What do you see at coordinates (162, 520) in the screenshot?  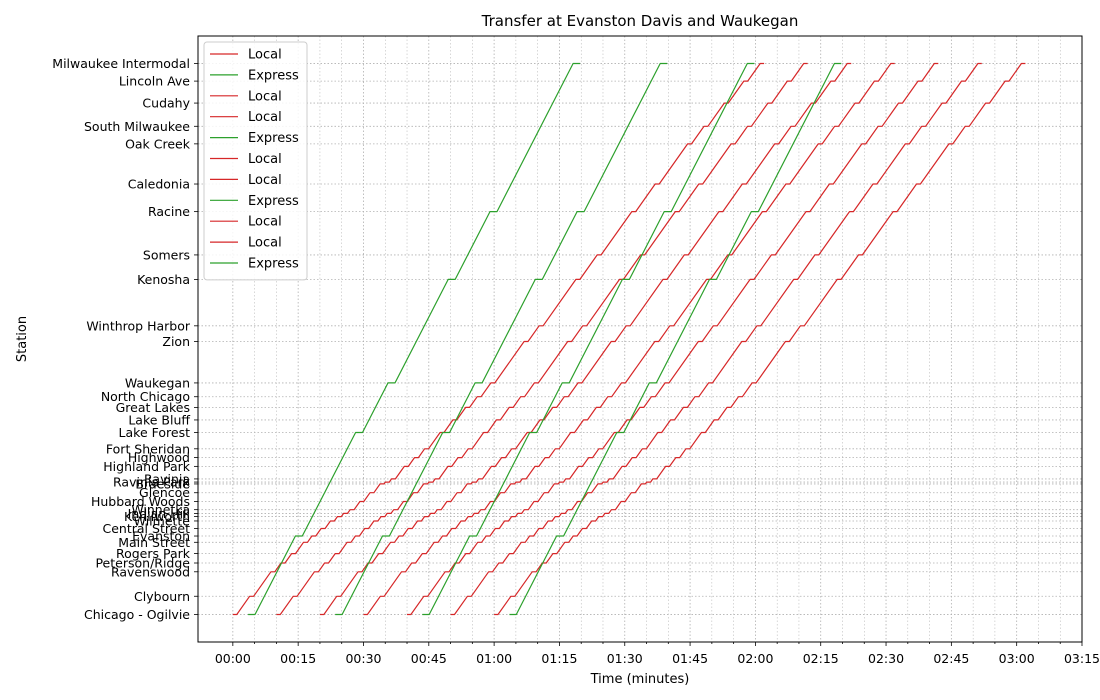 I see `station-label: Wilmette` at bounding box center [162, 520].